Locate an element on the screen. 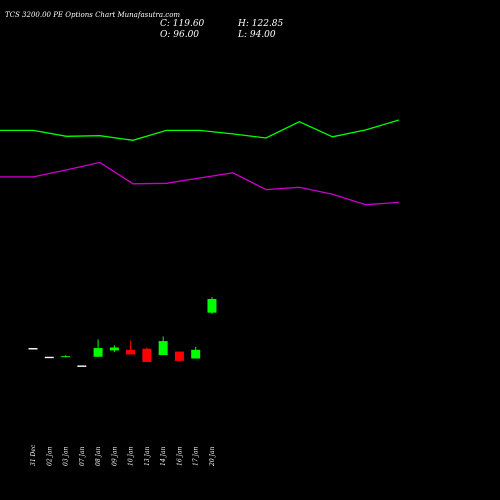  x-tick-label: 16 Jan is located at coordinates (179, 456).